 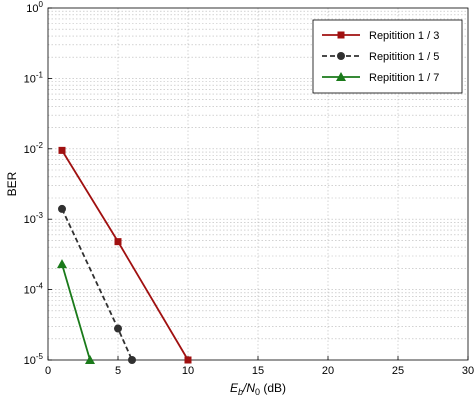 I want to click on y-tick-label: 10⁻⁵, so click(x=34, y=359).